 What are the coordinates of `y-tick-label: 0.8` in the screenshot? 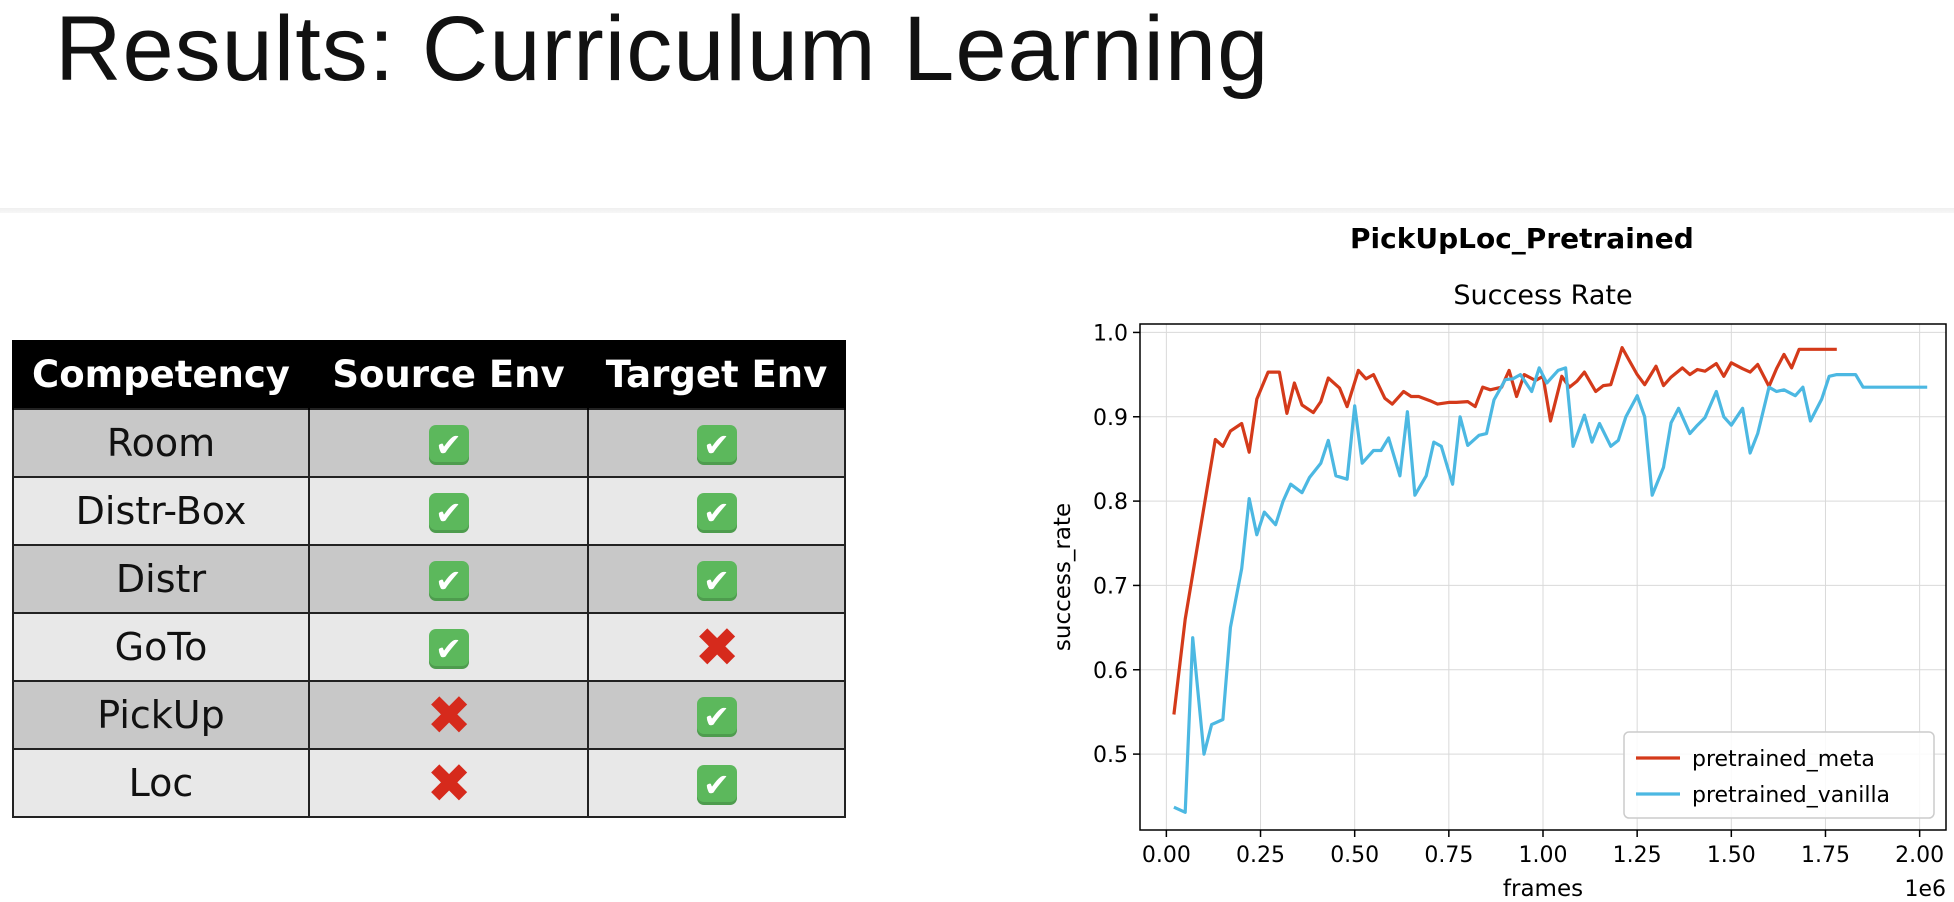 It's located at (1110, 502).